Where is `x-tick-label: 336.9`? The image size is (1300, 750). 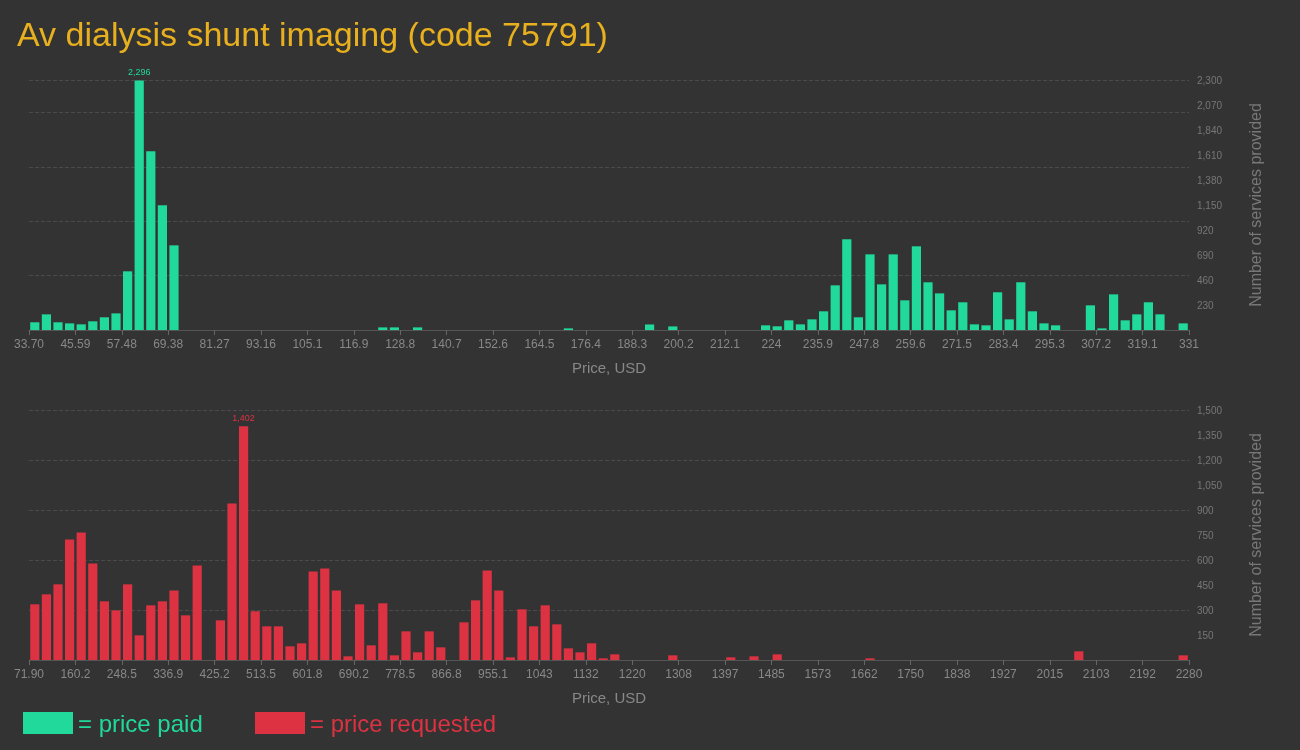
x-tick-label: 336.9 is located at coordinates (168, 674).